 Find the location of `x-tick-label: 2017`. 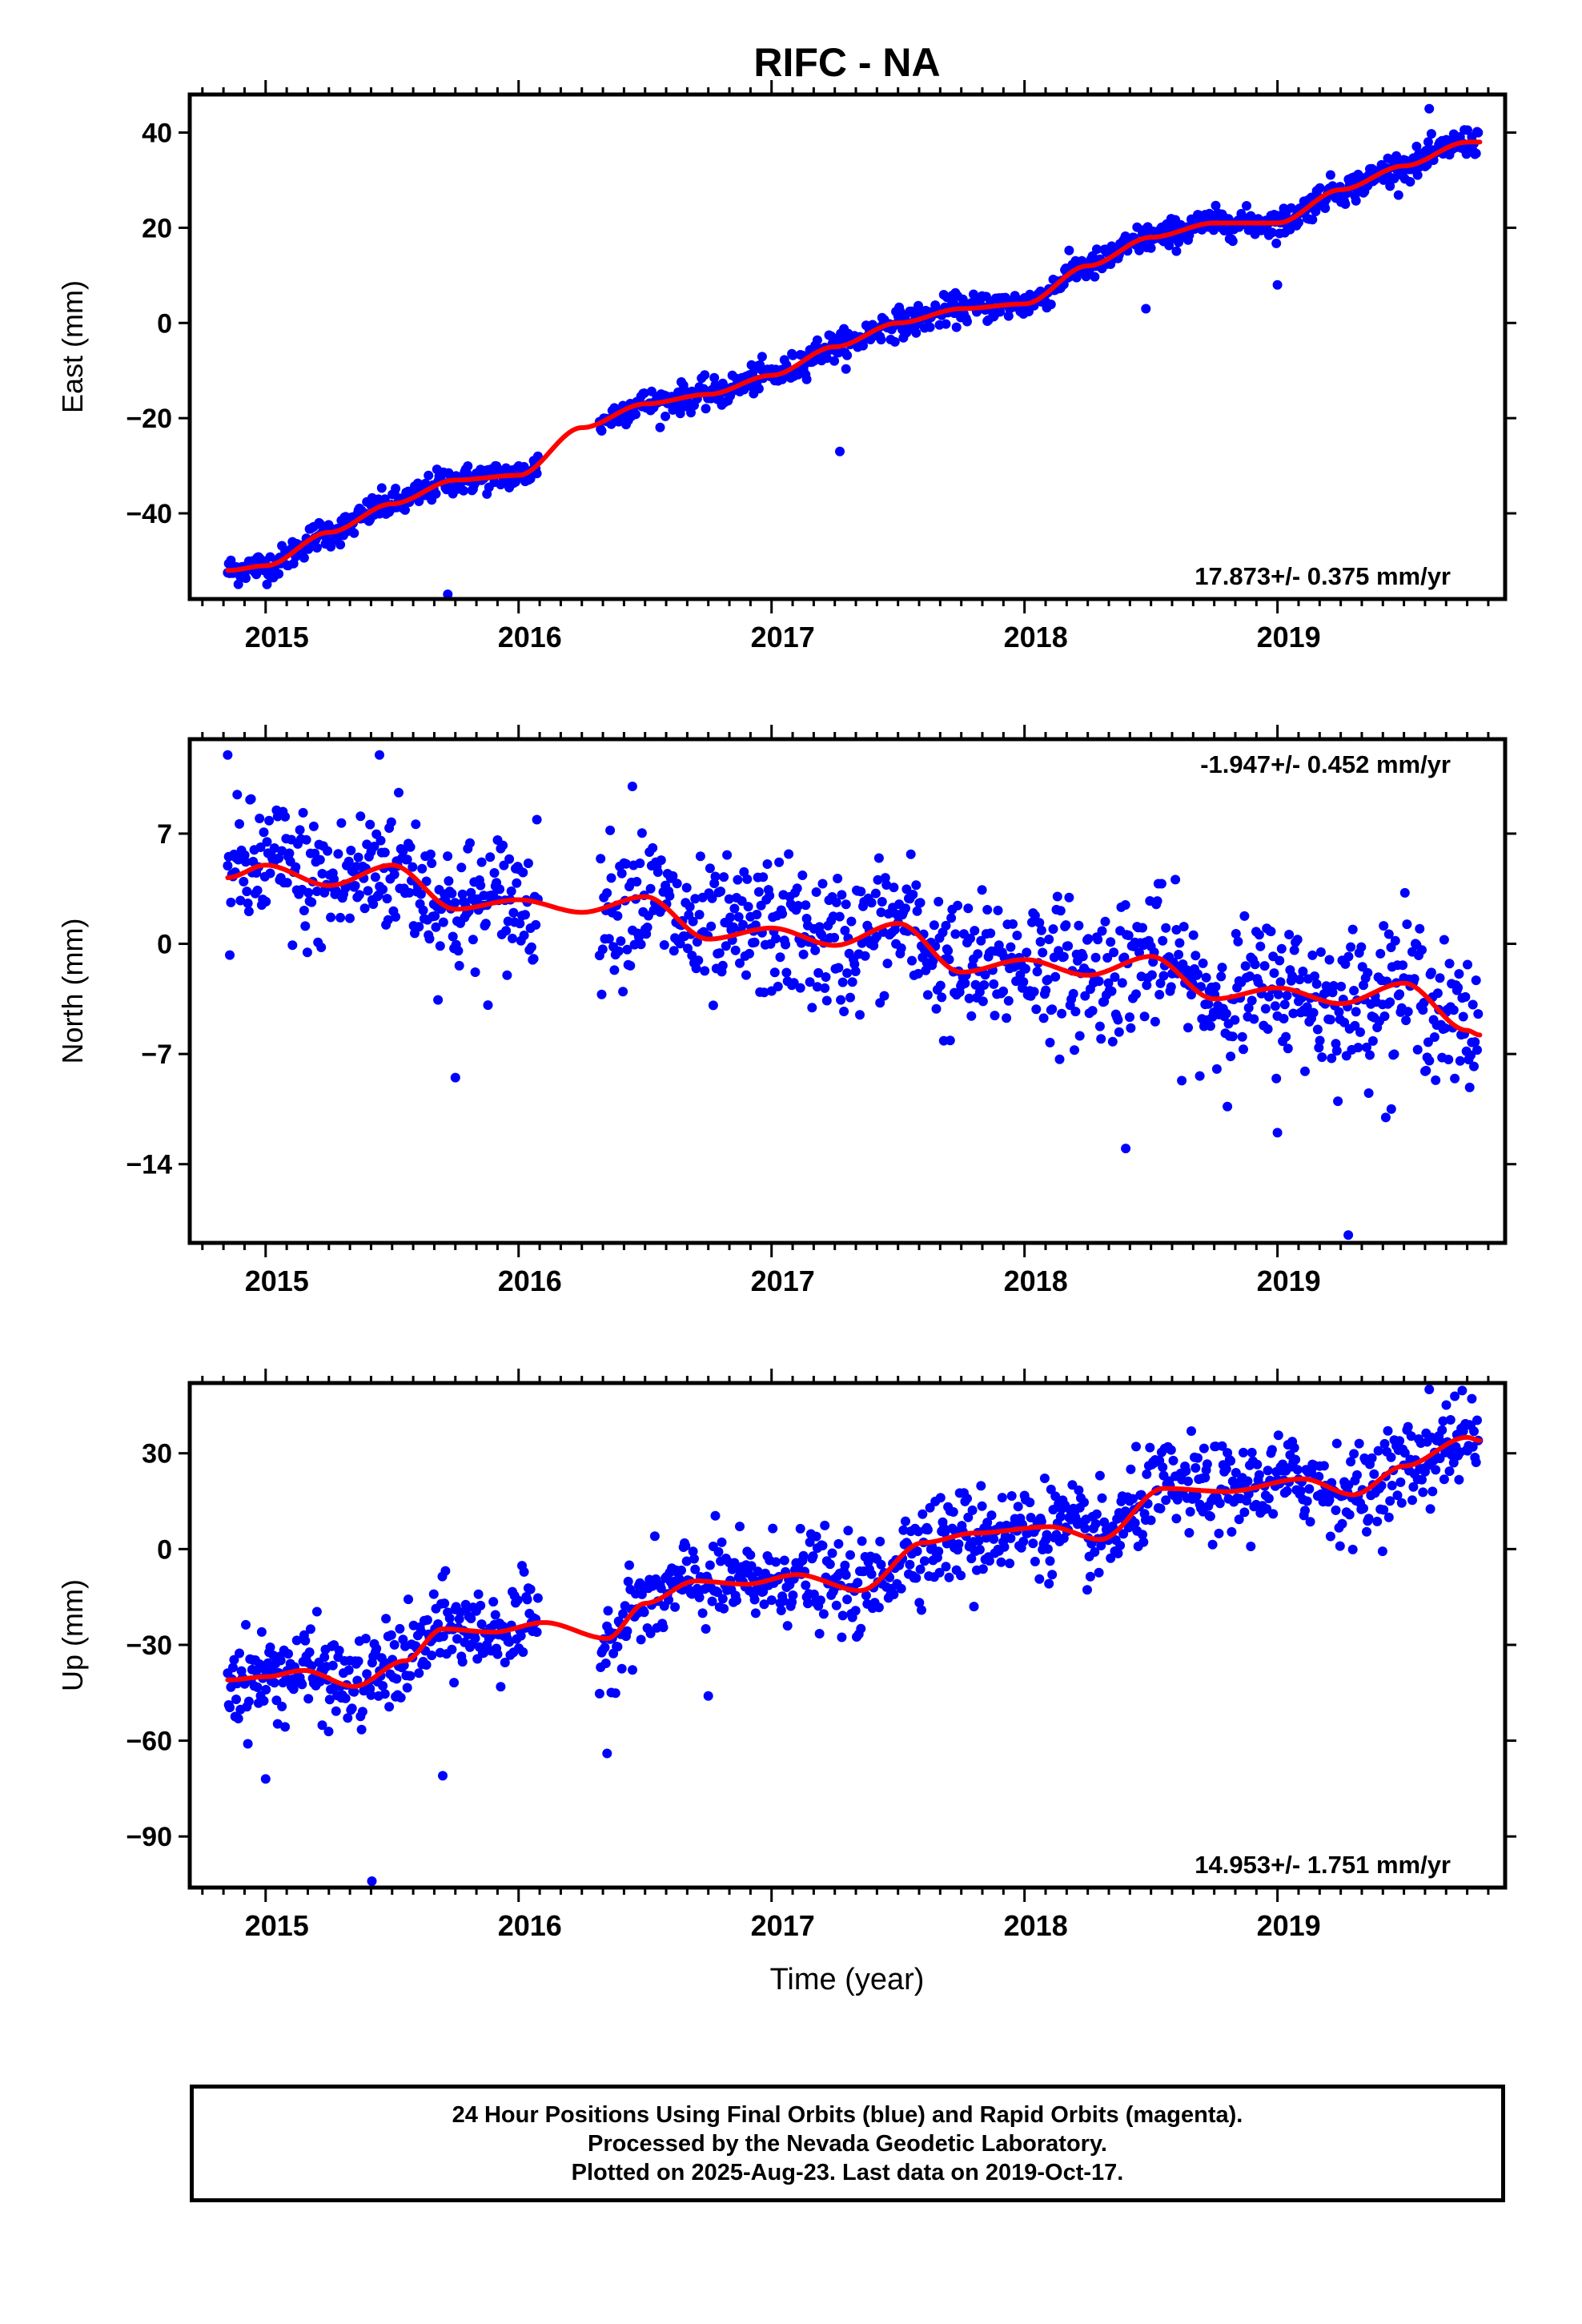

x-tick-label: 2017 is located at coordinates (783, 1925).